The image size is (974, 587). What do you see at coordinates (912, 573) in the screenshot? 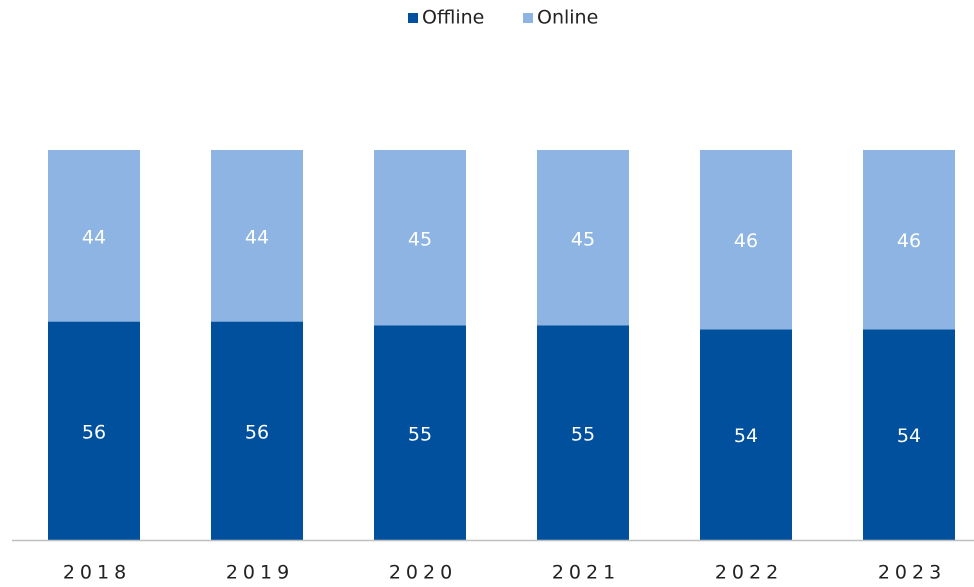
I see `x-tick-label: 2023` at bounding box center [912, 573].